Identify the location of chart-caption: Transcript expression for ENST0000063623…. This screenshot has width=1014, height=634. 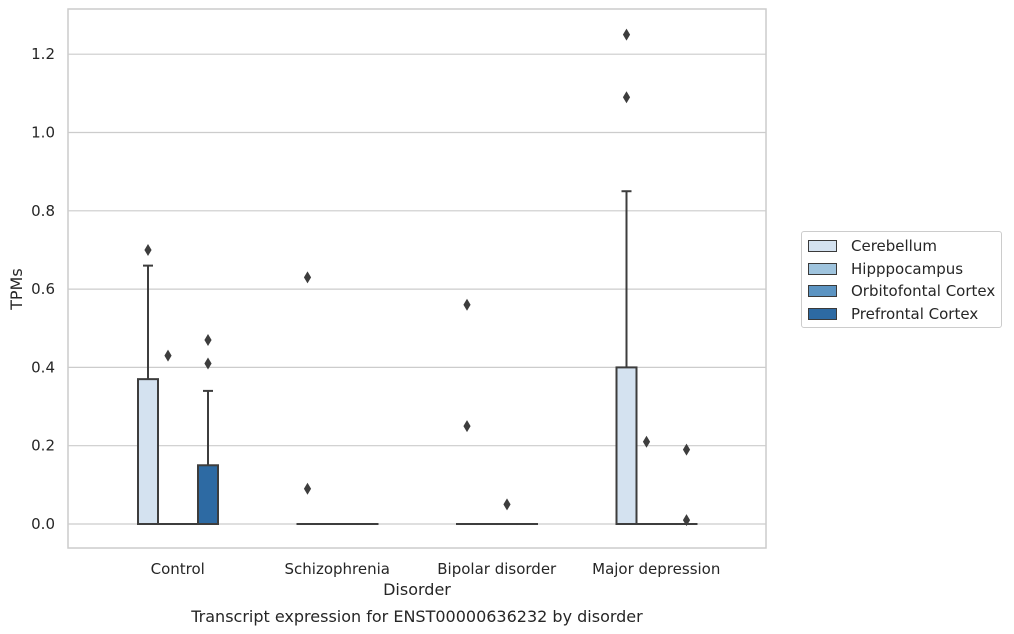
(416, 616).